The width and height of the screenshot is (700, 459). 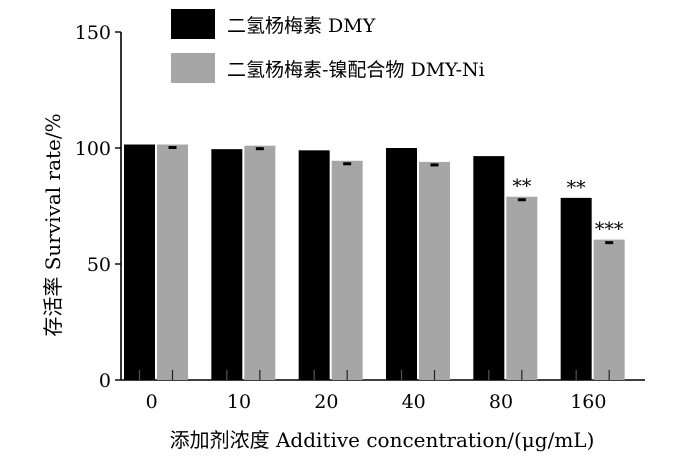 What do you see at coordinates (239, 402) in the screenshot?
I see `x-tick-label: 10` at bounding box center [239, 402].